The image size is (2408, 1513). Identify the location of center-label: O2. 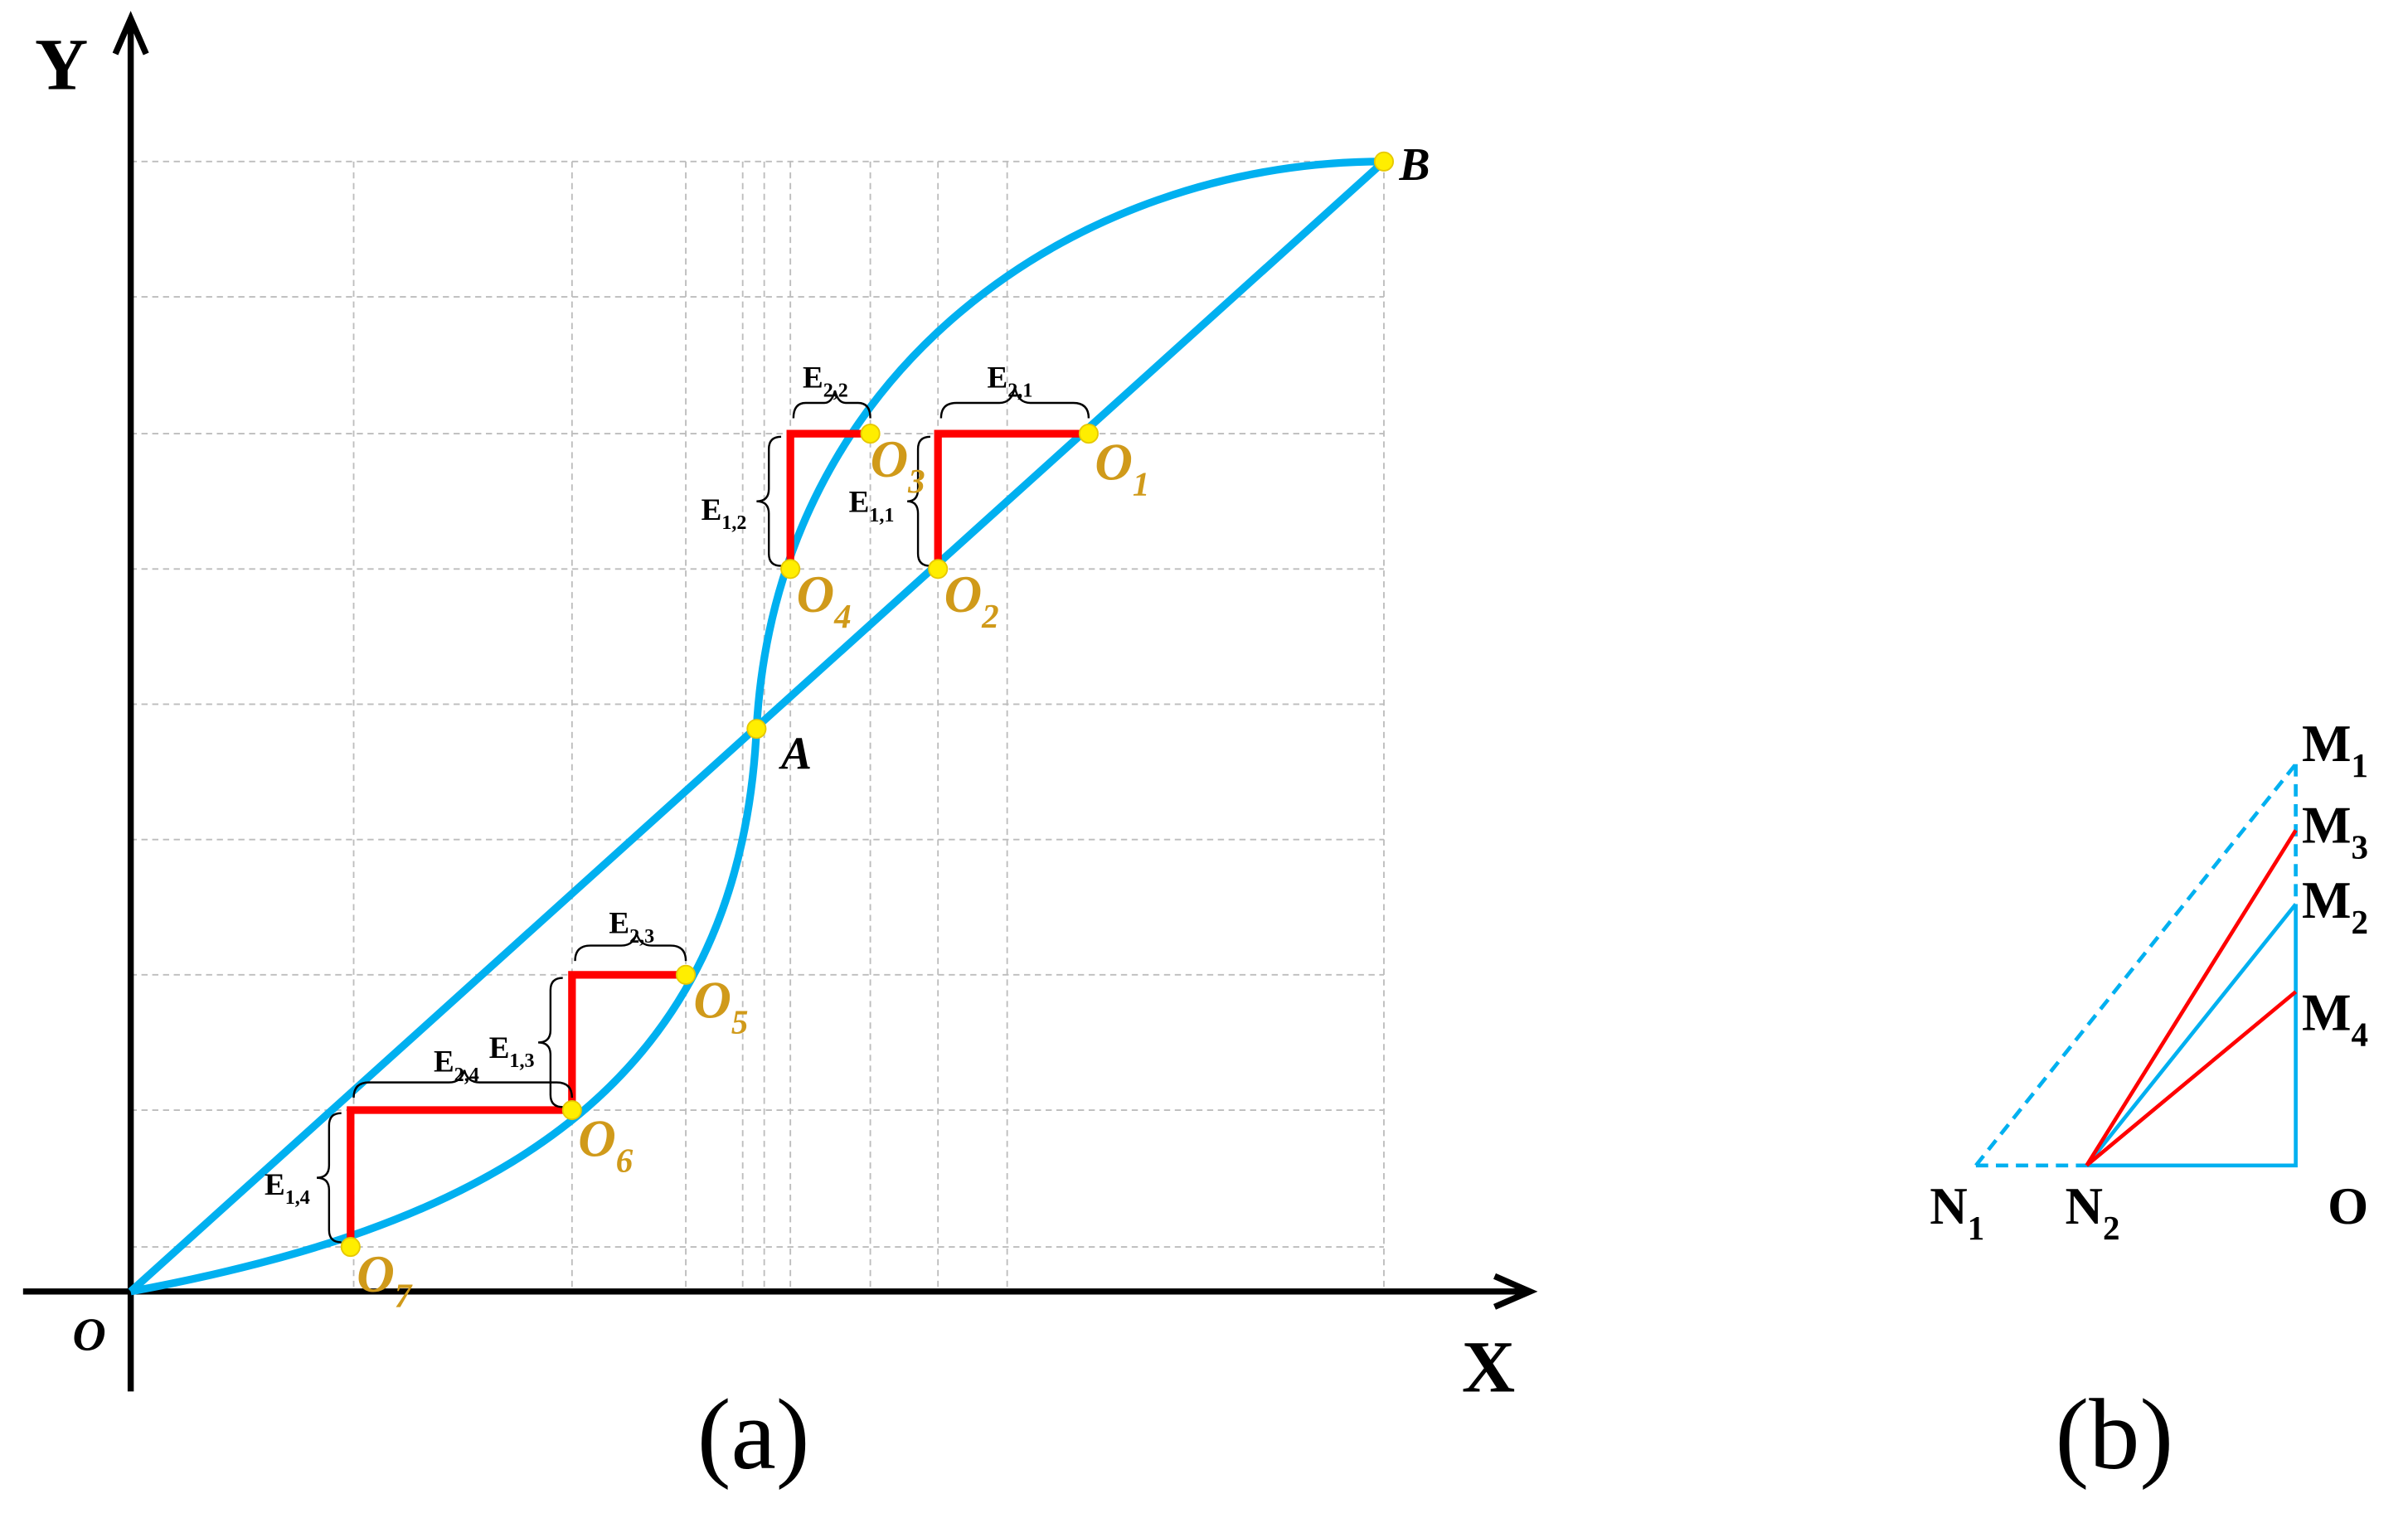
(971, 600).